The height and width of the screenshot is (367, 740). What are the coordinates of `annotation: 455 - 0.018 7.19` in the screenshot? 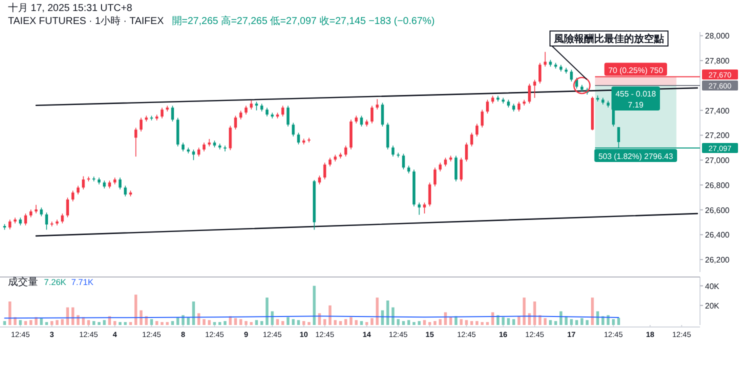 It's located at (635, 99).